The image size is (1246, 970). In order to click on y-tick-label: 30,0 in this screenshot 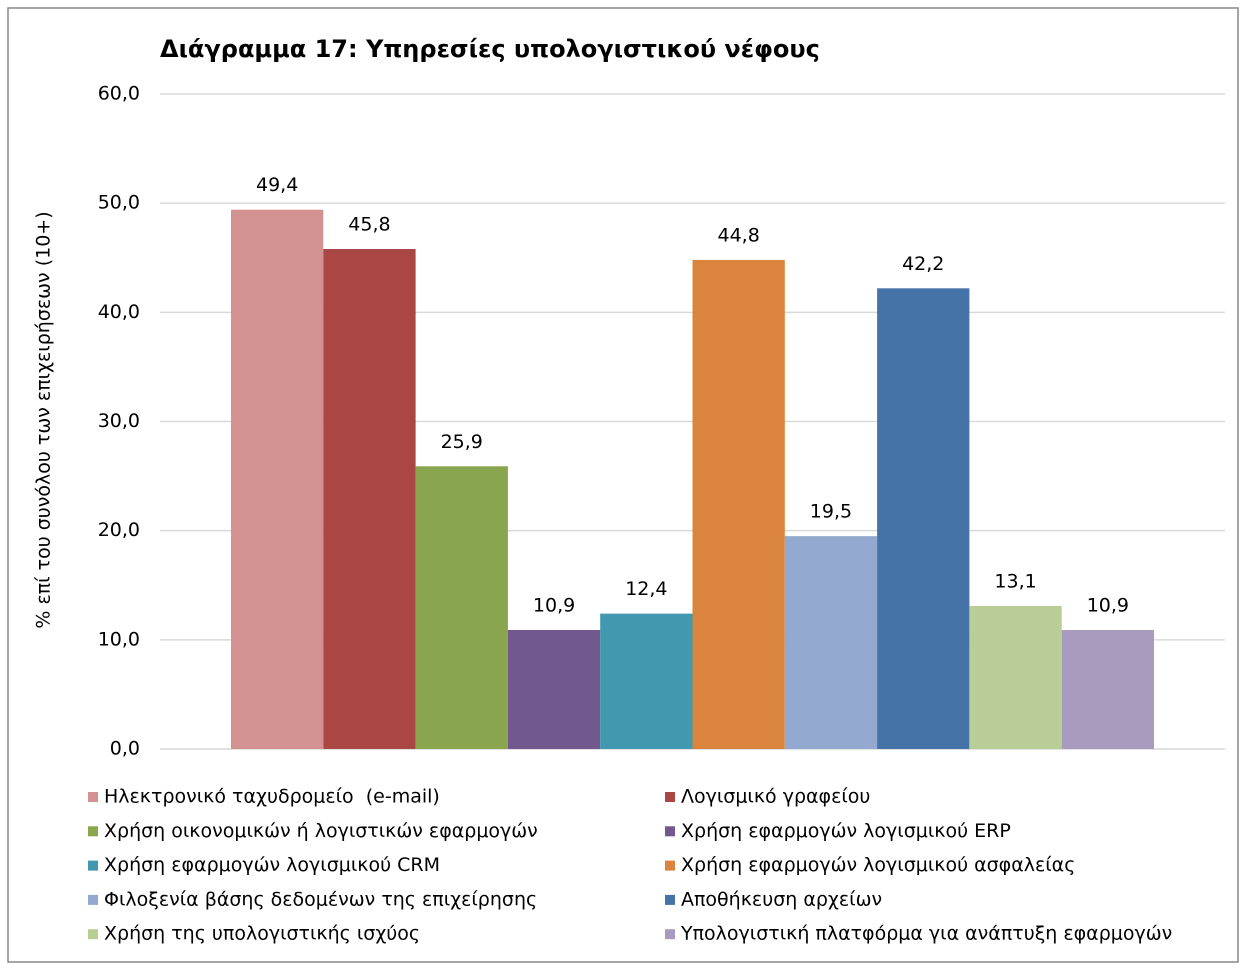, I will do `click(119, 421)`.